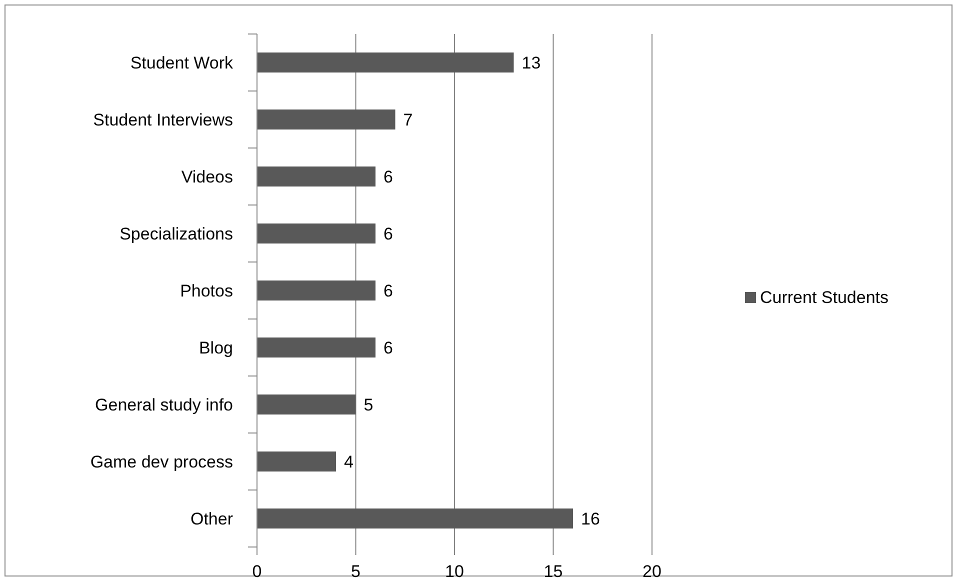  What do you see at coordinates (164, 405) in the screenshot?
I see `y-tick-label: General study info` at bounding box center [164, 405].